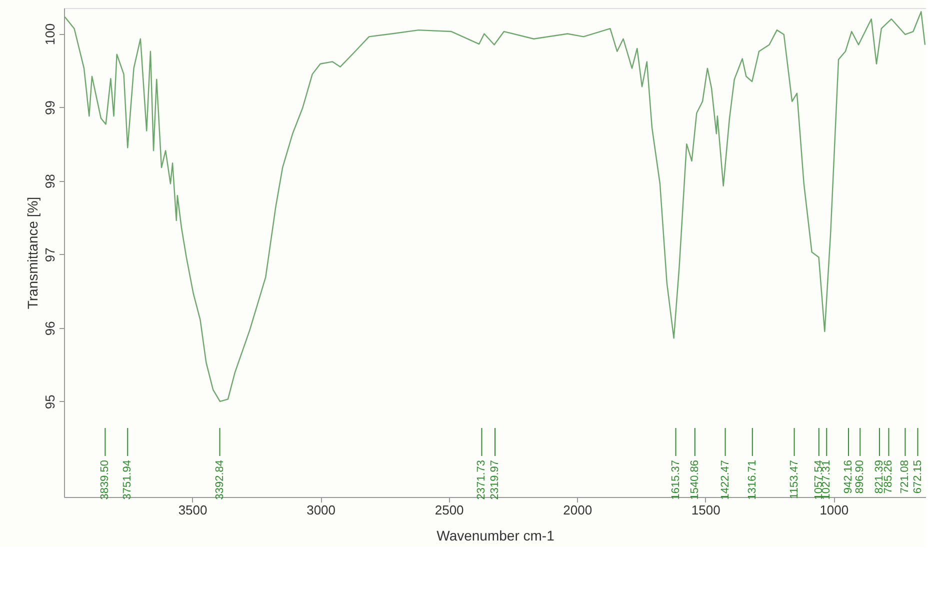  Describe the element at coordinates (50, 34) in the screenshot. I see `y-tick-label: 100` at that location.